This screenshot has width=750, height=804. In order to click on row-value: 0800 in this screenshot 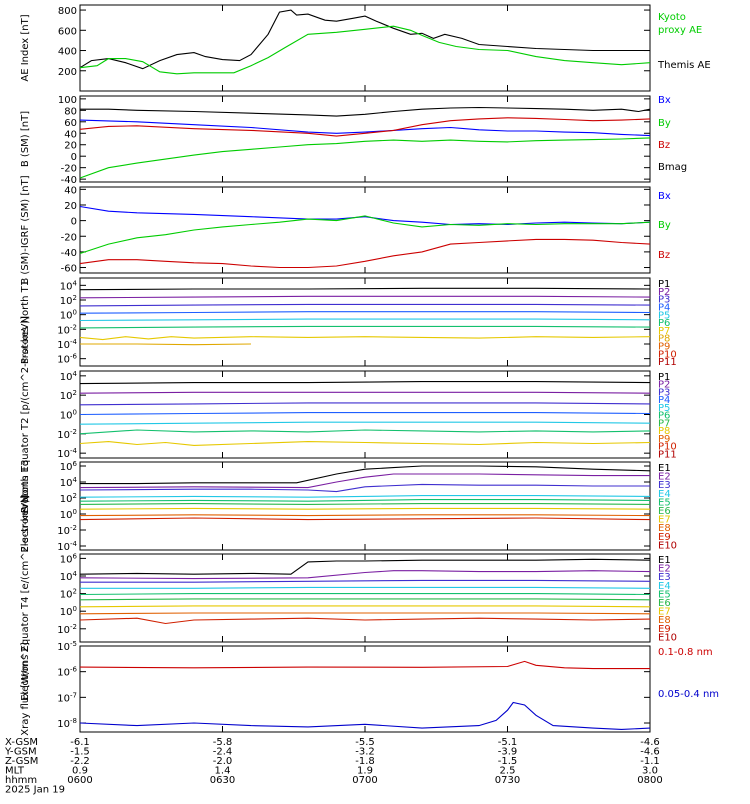, I will do `click(649, 780)`.